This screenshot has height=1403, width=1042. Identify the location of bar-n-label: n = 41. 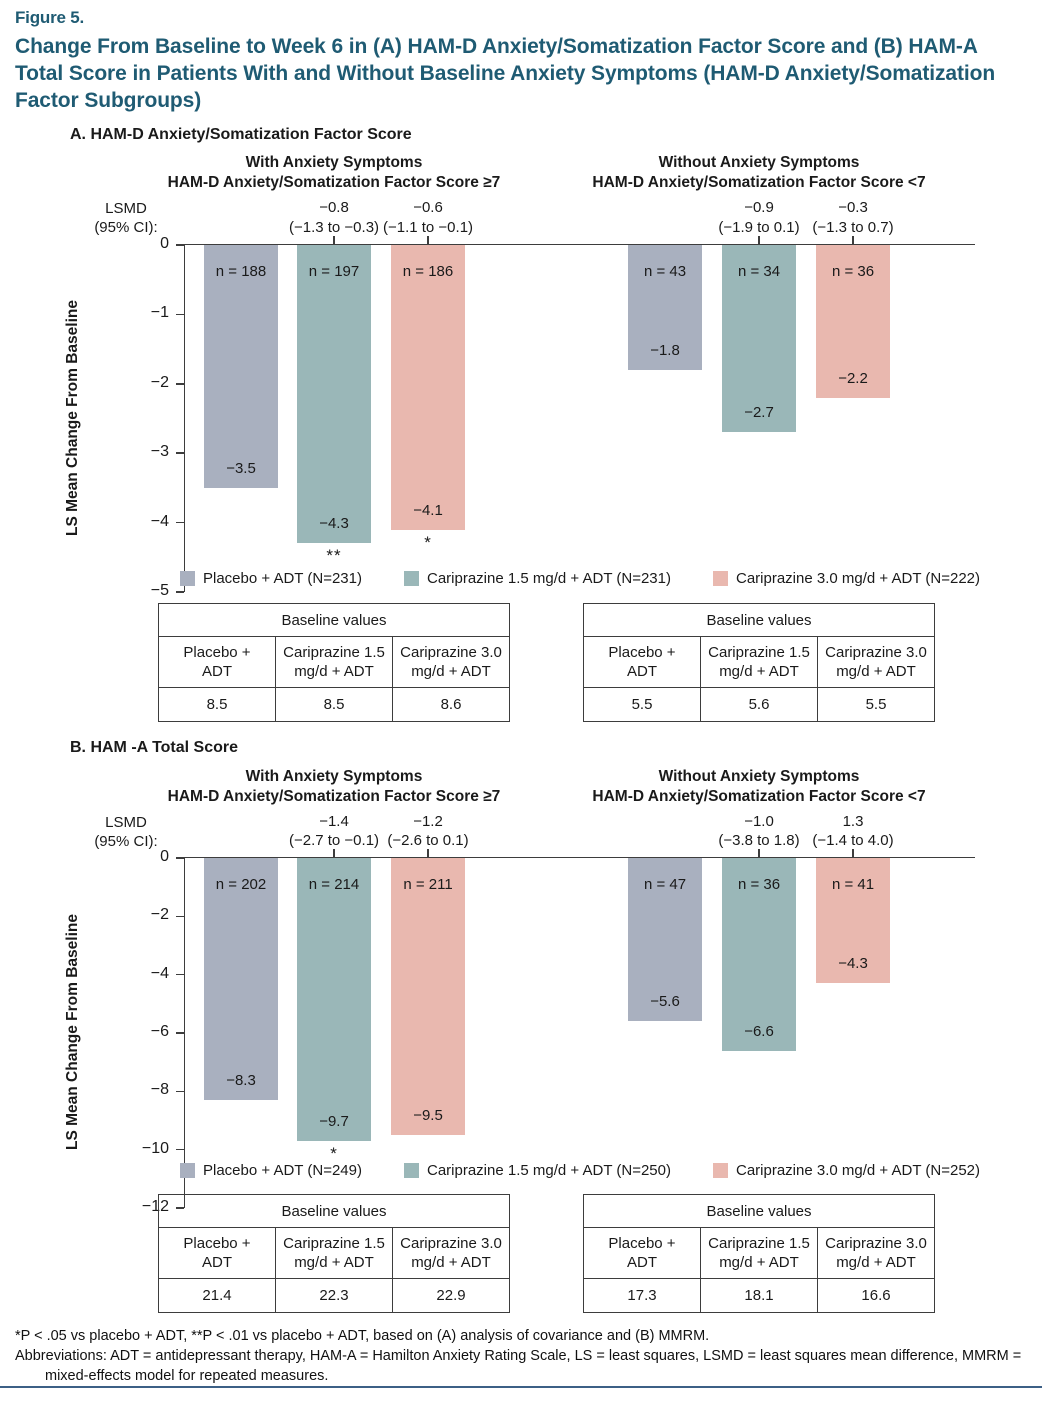
(853, 884).